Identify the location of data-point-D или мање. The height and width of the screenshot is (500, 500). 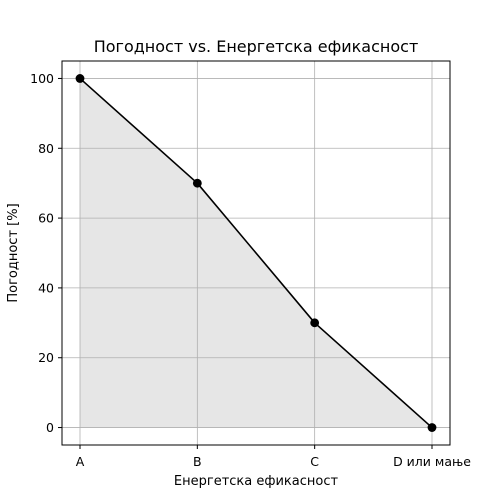
(432, 427).